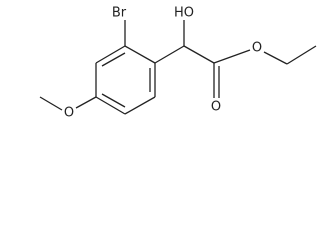 This screenshot has height=240, width=326. Describe the element at coordinates (119, 13) in the screenshot. I see `atom-label: Br` at that location.